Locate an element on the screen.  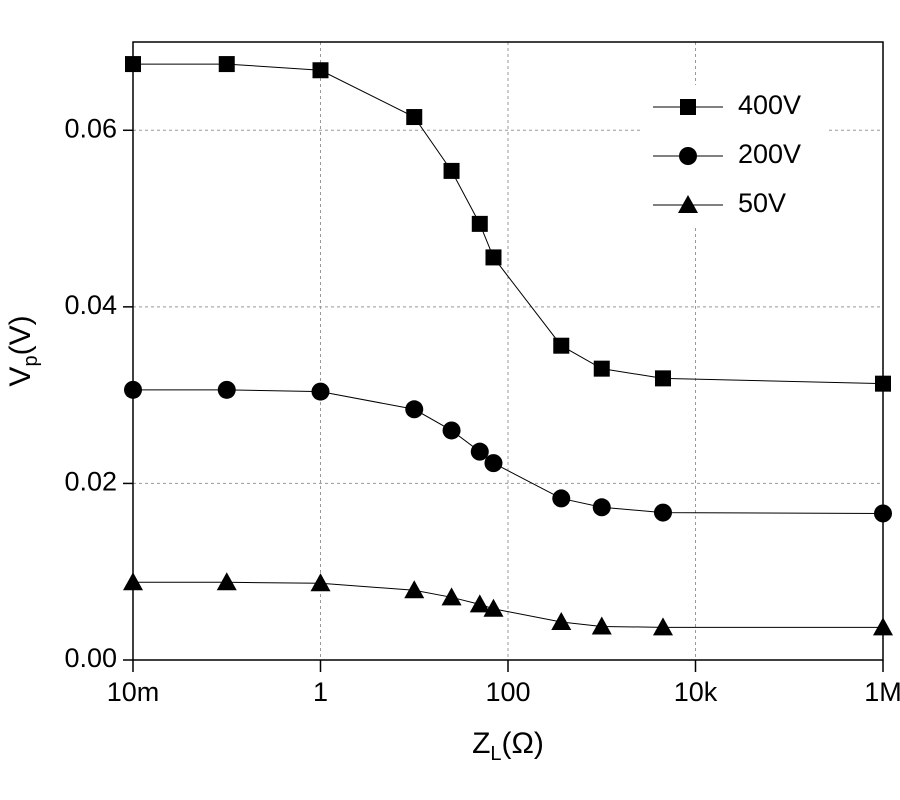
x-axis-title-rest: (Ω) is located at coordinates (523, 743).